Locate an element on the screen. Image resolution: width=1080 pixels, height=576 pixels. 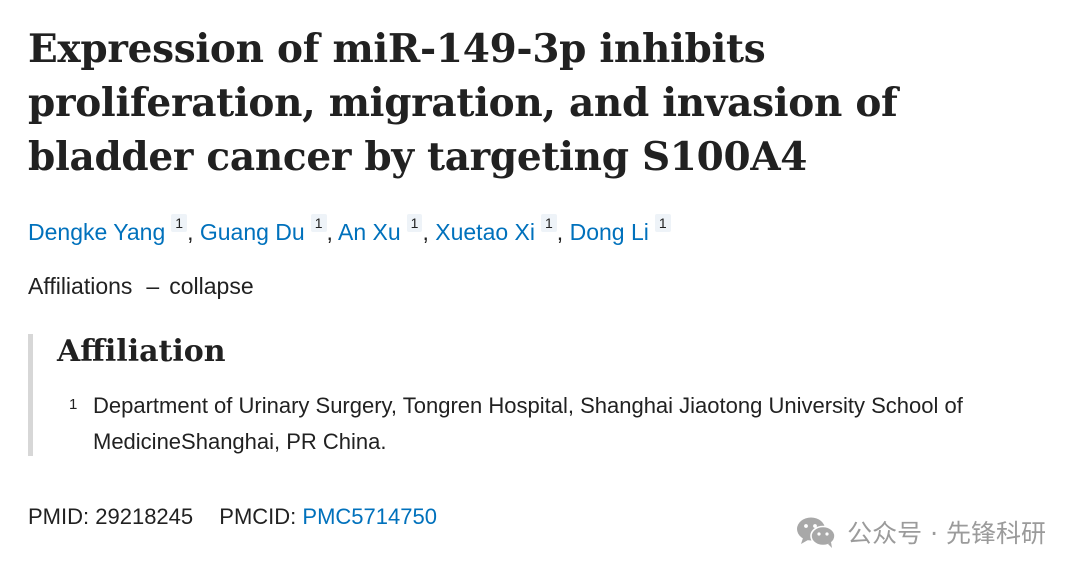
author-link: Dengke Yang is located at coordinates (97, 232).